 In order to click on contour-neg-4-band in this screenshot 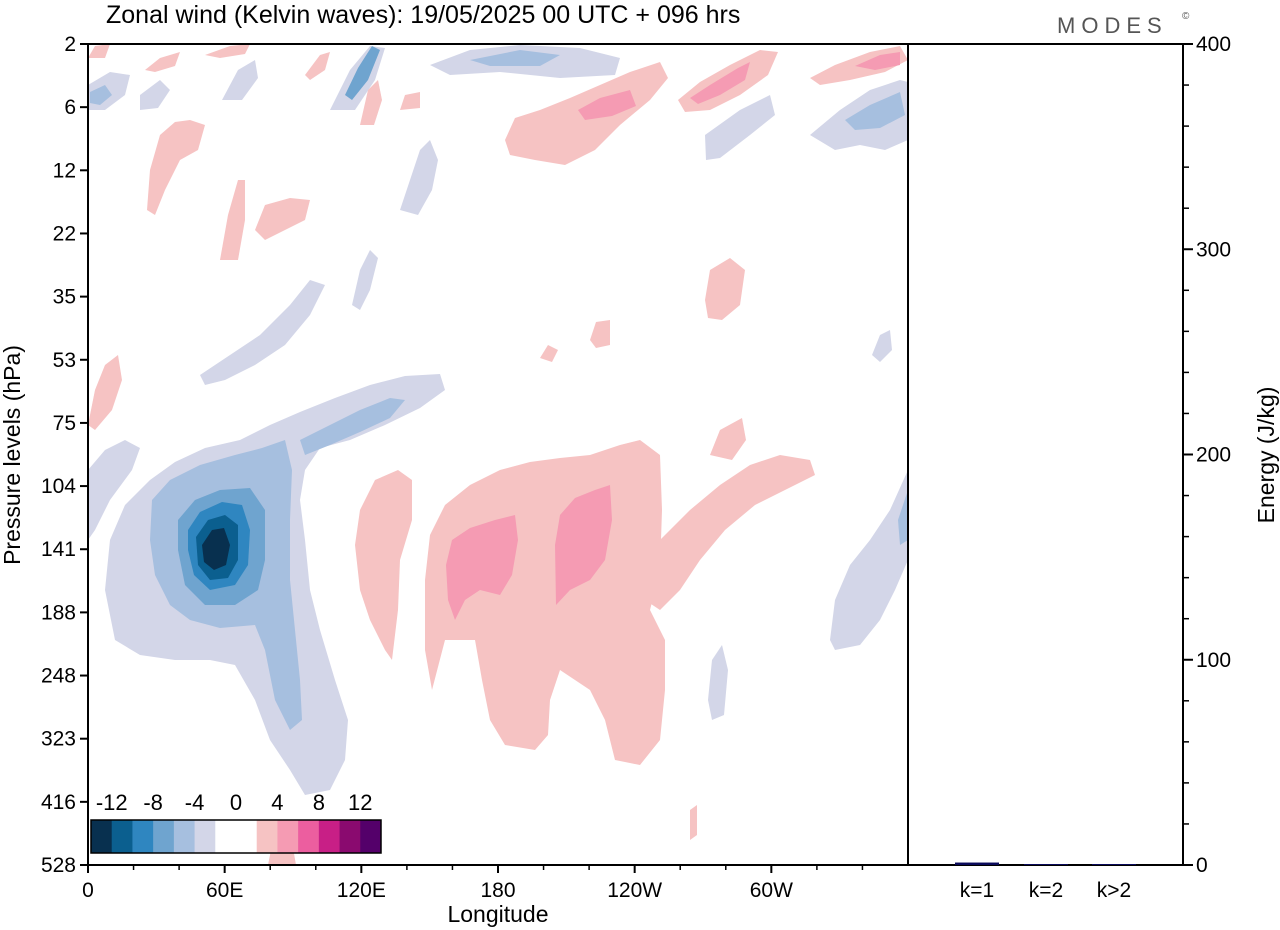, I will do `click(352, 426)`.